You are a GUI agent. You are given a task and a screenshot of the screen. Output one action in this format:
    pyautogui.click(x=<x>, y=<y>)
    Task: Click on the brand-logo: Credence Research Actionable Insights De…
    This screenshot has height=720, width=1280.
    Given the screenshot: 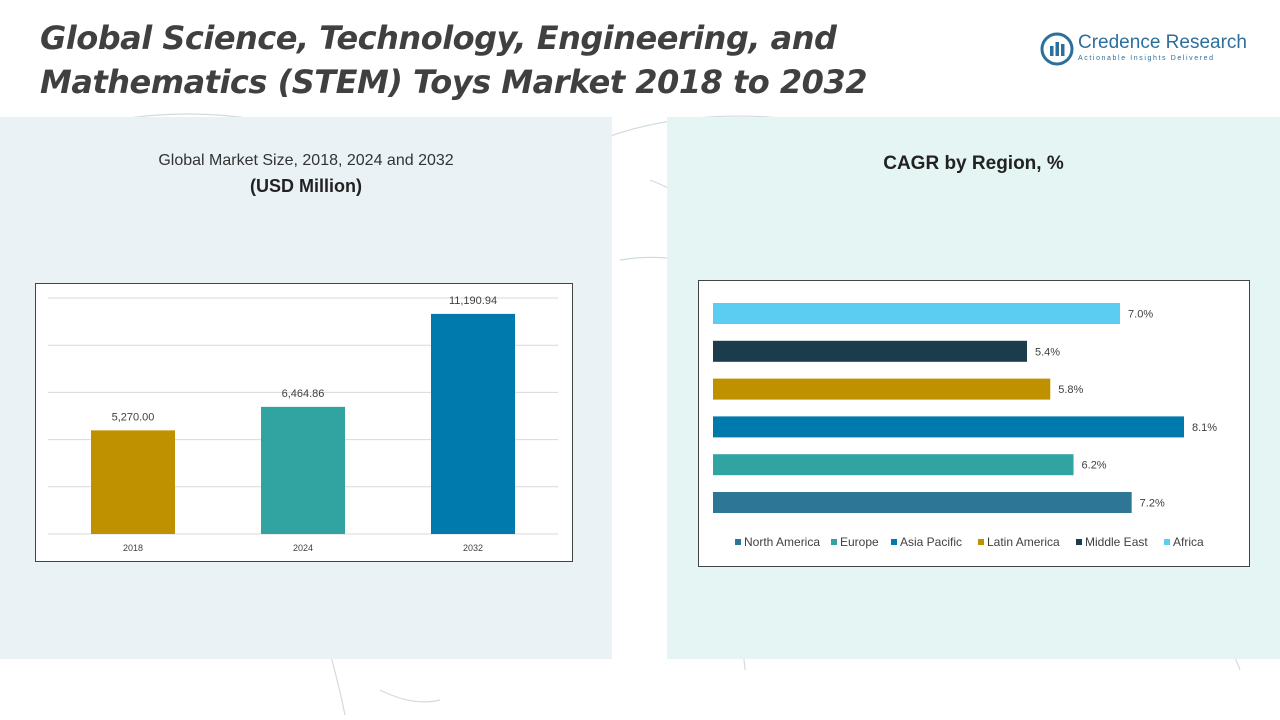 What is the action you would take?
    pyautogui.click(x=1150, y=50)
    